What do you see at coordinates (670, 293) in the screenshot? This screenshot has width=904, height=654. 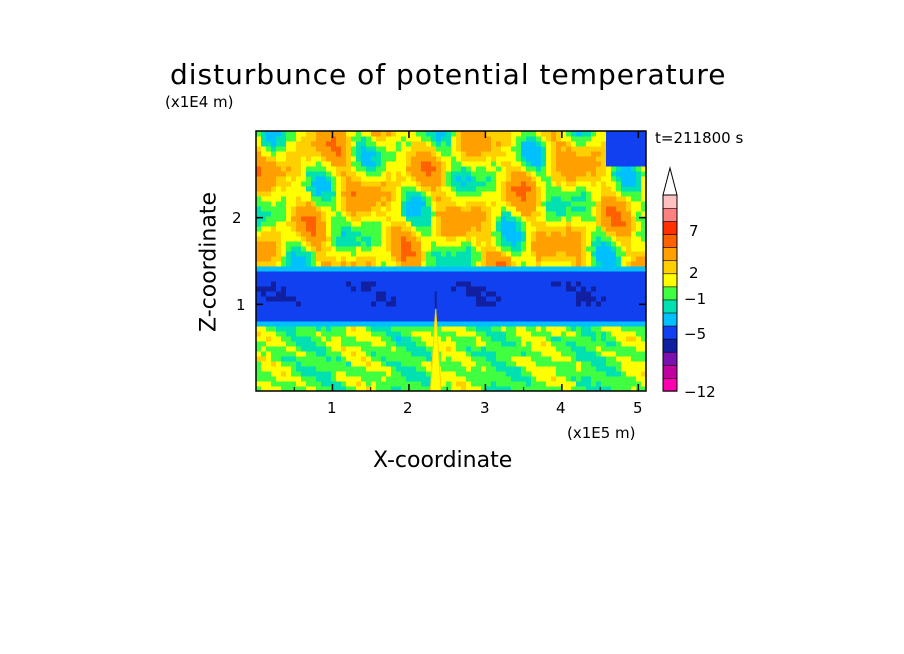 I see `colorbar-frame` at bounding box center [670, 293].